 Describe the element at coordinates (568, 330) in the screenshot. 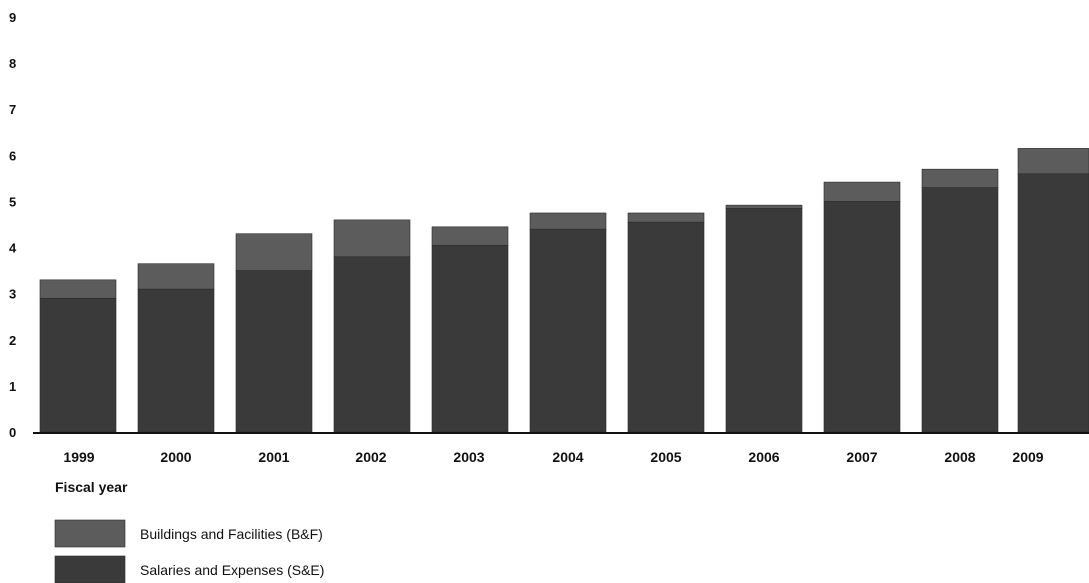

I see `bar-segment-salaries-2004` at that location.